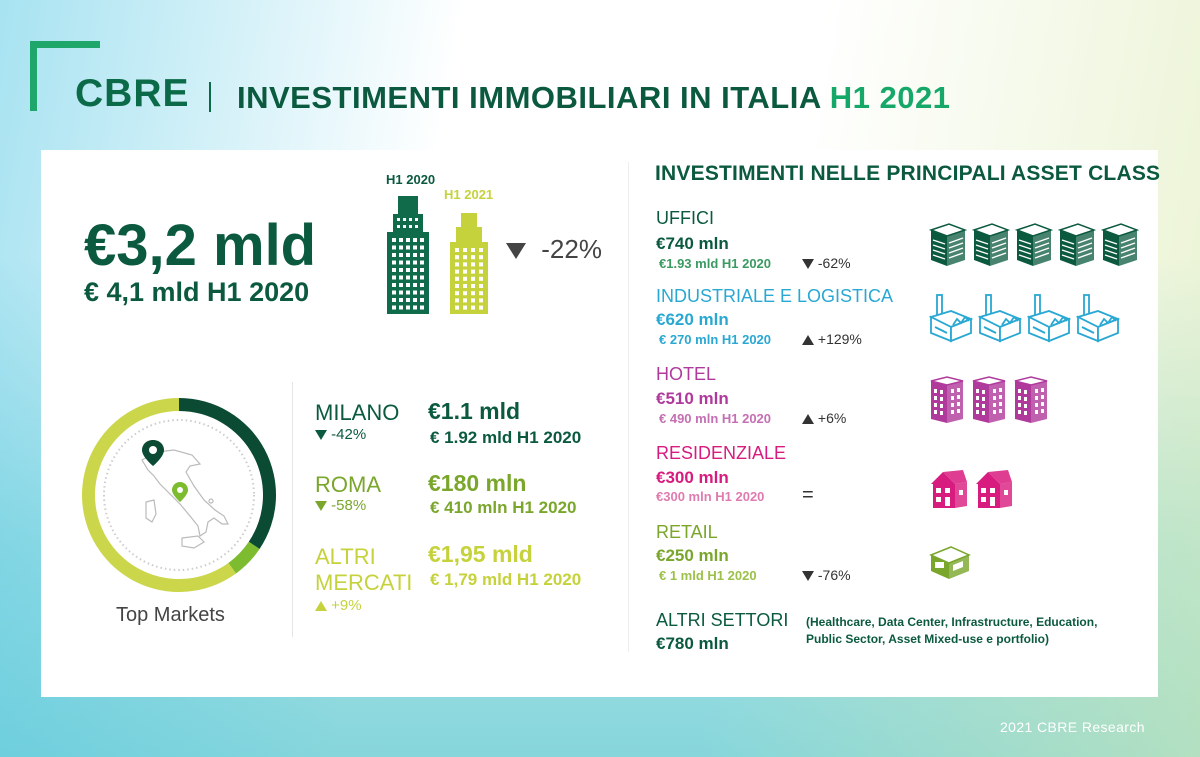 The height and width of the screenshot is (757, 1200). What do you see at coordinates (244, 557) in the screenshot?
I see `donut-segment-roma` at bounding box center [244, 557].